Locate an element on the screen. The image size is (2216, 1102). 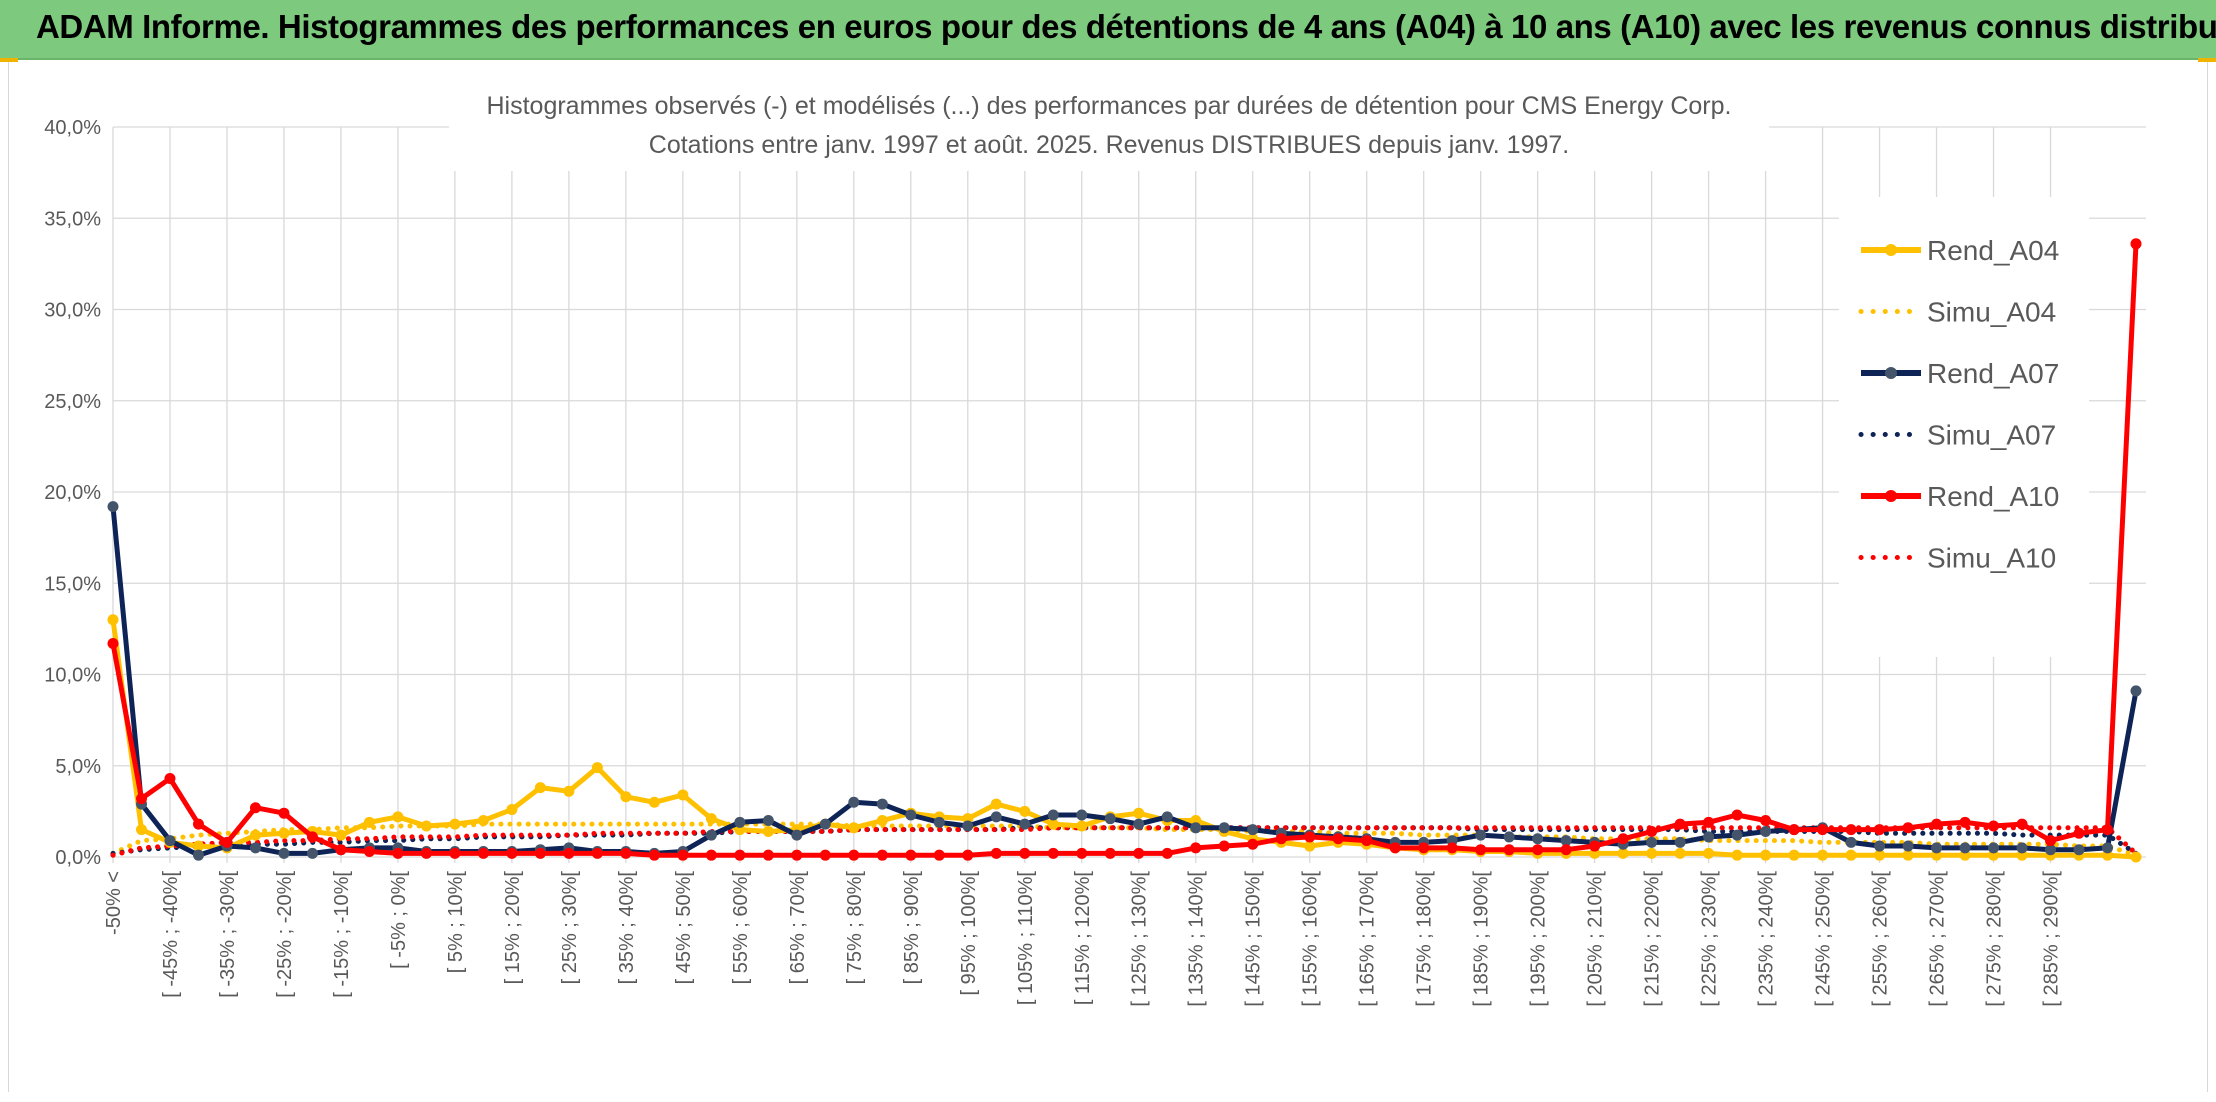
legend-item-simu-a07: Simu_A07 is located at coordinates (1957, 435).